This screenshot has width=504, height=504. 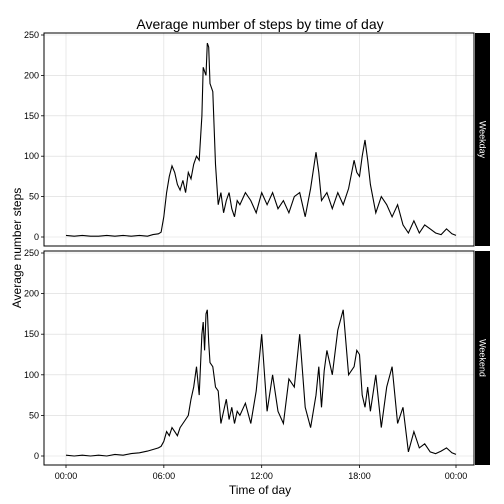 What do you see at coordinates (483, 358) in the screenshot?
I see `facet-strip-label: Weekend` at bounding box center [483, 358].